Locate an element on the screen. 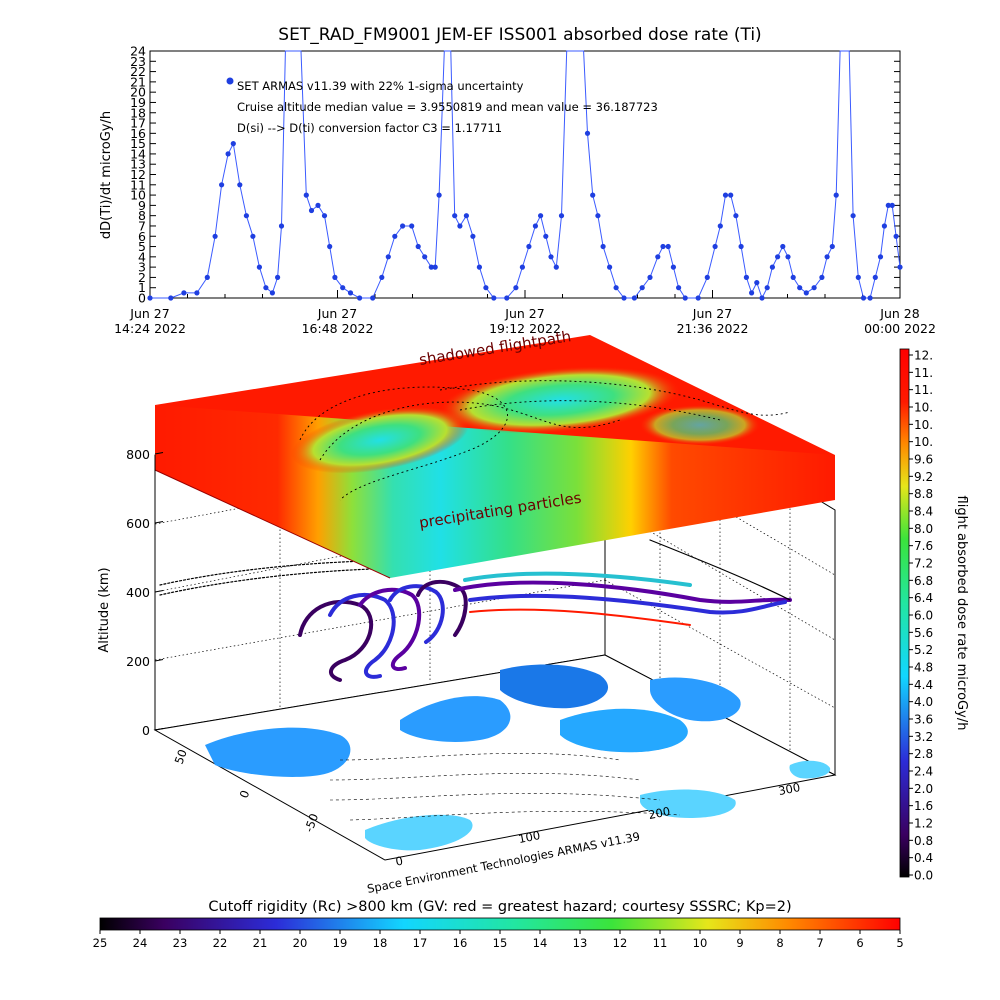 This screenshot has width=1000, height=1000. top-y-tick-label: 1 is located at coordinates (142, 287).